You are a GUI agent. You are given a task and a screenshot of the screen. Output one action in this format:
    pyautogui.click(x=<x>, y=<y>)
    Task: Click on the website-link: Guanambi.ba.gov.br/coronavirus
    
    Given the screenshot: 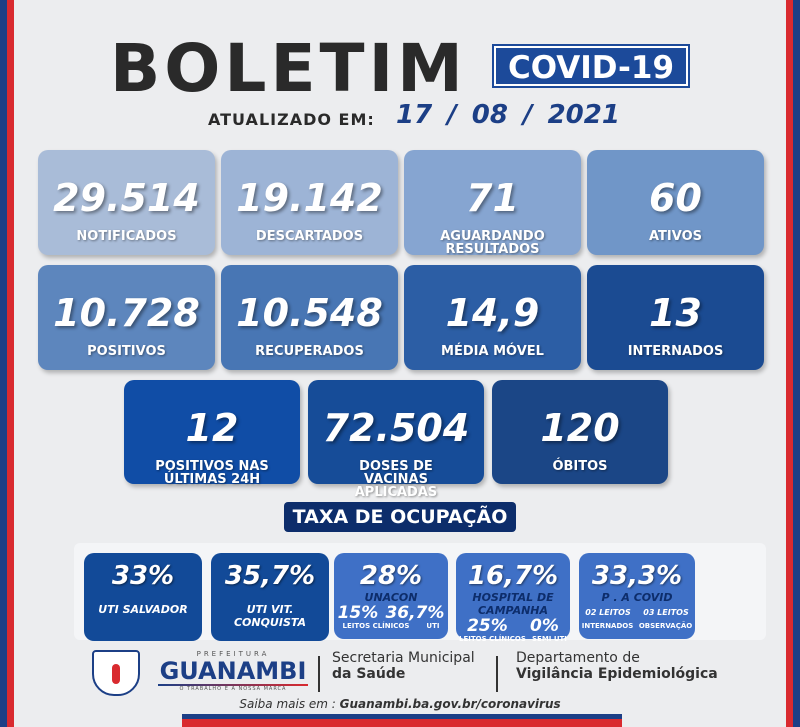 What is the action you would take?
    pyautogui.click(x=450, y=704)
    